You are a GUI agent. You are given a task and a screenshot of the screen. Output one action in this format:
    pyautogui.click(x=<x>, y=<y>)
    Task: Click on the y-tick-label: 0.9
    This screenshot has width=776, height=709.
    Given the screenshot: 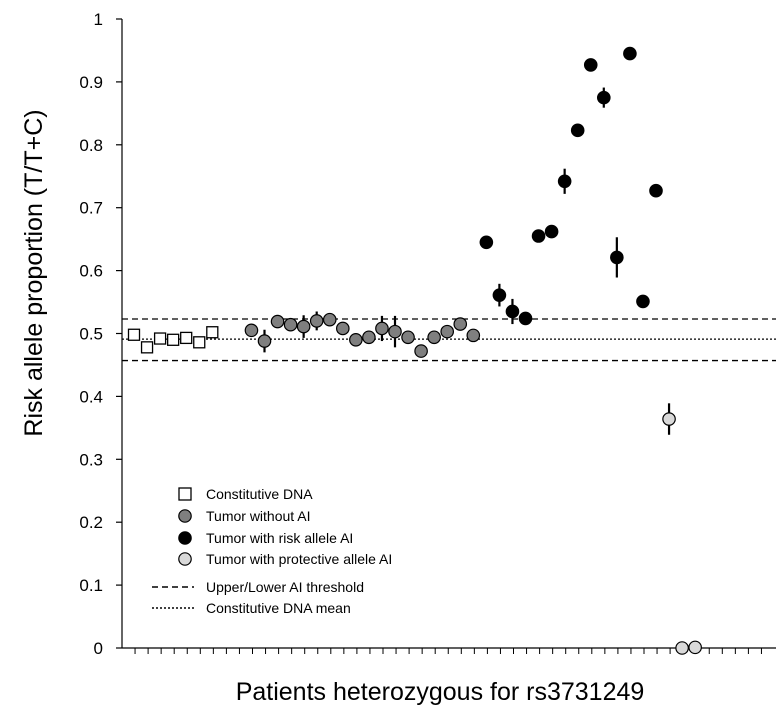 What is the action you would take?
    pyautogui.click(x=91, y=82)
    